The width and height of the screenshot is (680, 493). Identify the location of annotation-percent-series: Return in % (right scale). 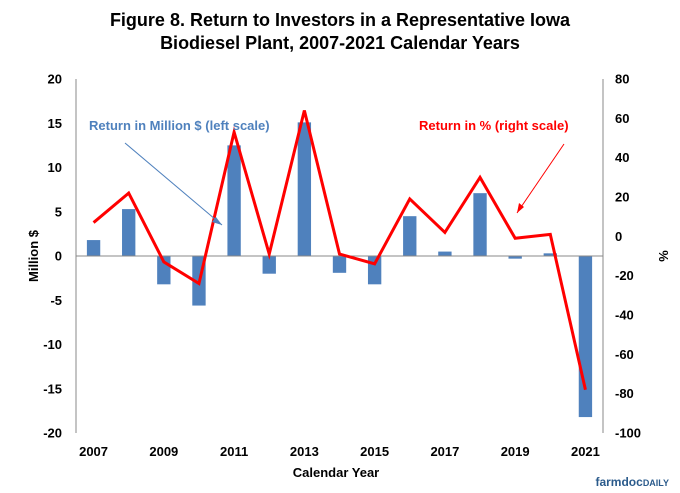
(494, 125).